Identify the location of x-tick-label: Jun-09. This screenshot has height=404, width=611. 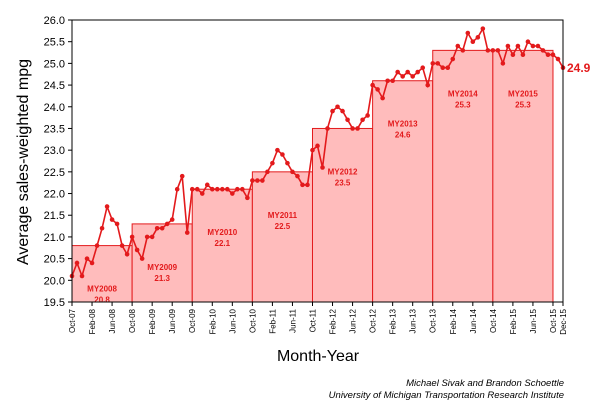
(172, 320).